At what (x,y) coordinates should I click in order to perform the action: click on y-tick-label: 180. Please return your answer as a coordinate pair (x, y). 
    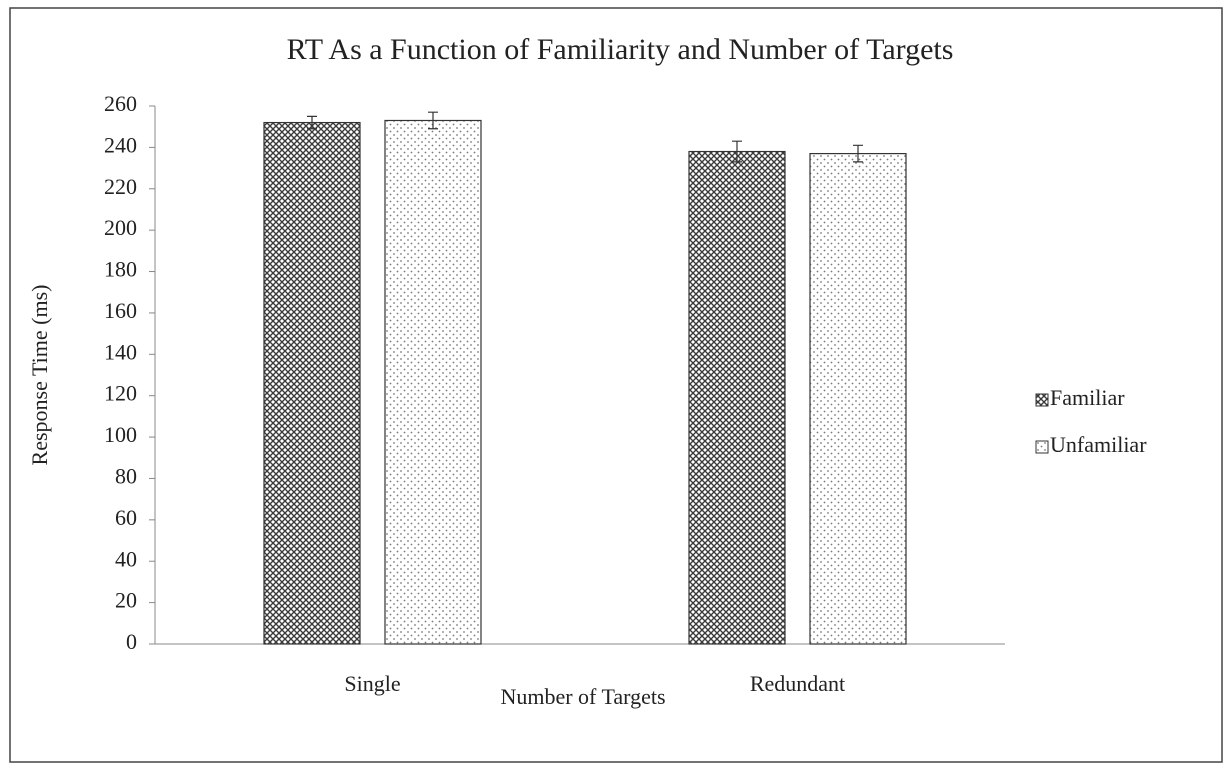
    Looking at the image, I should click on (120, 269).